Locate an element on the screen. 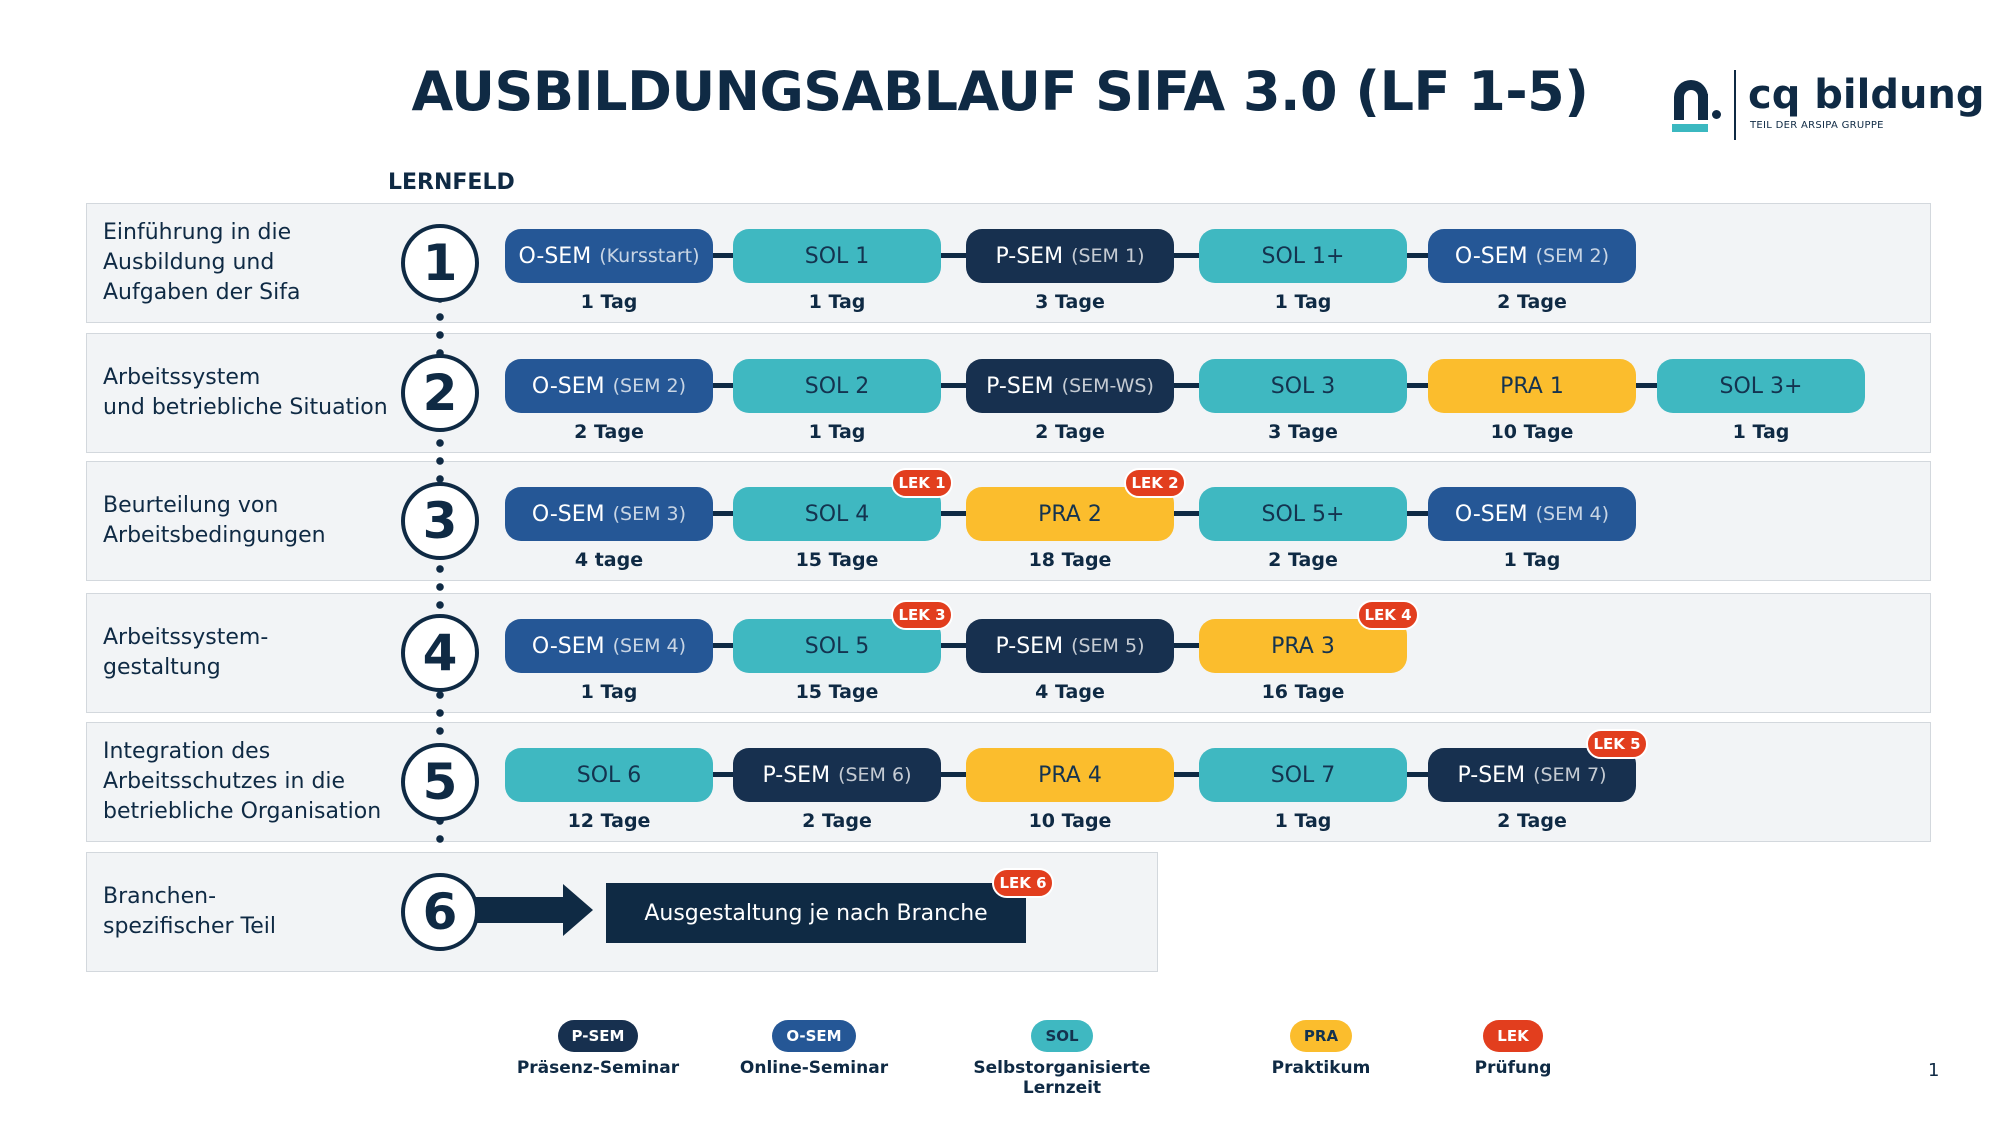  module-pill-osem: O-SEM (Kursstart) is located at coordinates (609, 256).